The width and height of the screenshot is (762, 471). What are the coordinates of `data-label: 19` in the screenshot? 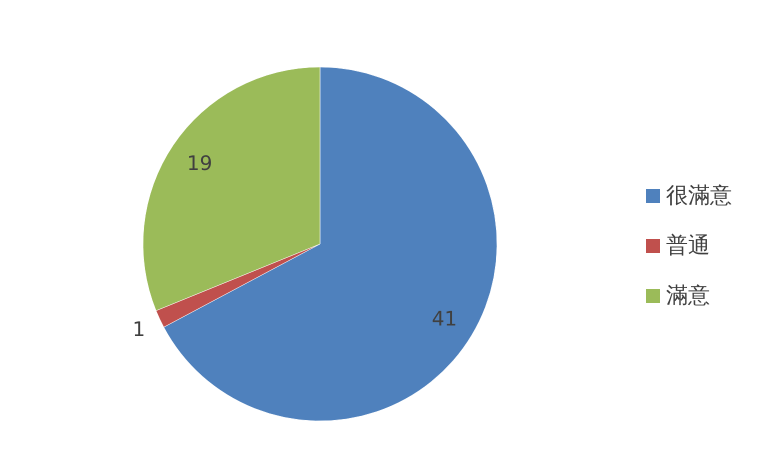 It's located at (199, 162).